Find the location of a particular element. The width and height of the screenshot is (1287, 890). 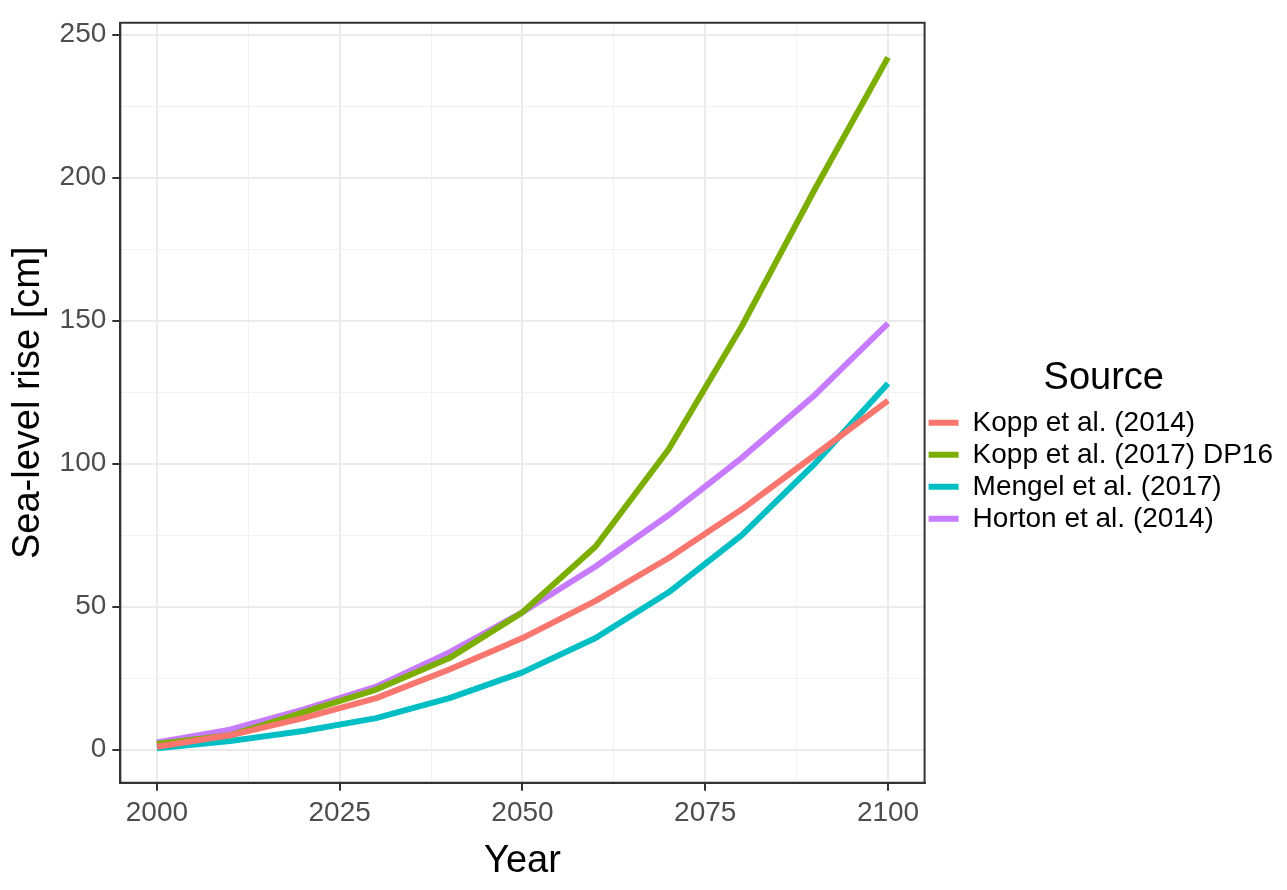

legend-label: Horton et al. (2014) is located at coordinates (1093, 517).